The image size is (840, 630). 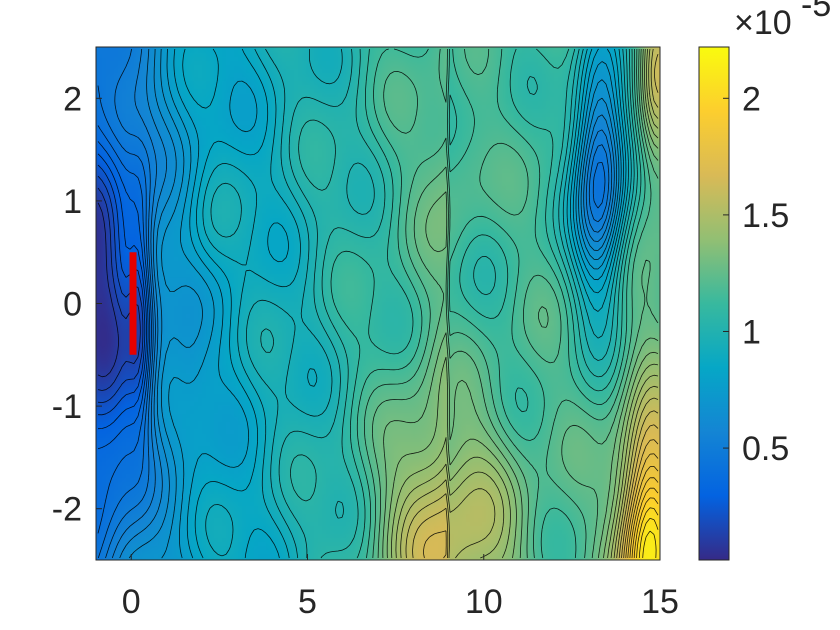 What do you see at coordinates (765, 449) in the screenshot?
I see `colorbar-tick-label: 0.5` at bounding box center [765, 449].